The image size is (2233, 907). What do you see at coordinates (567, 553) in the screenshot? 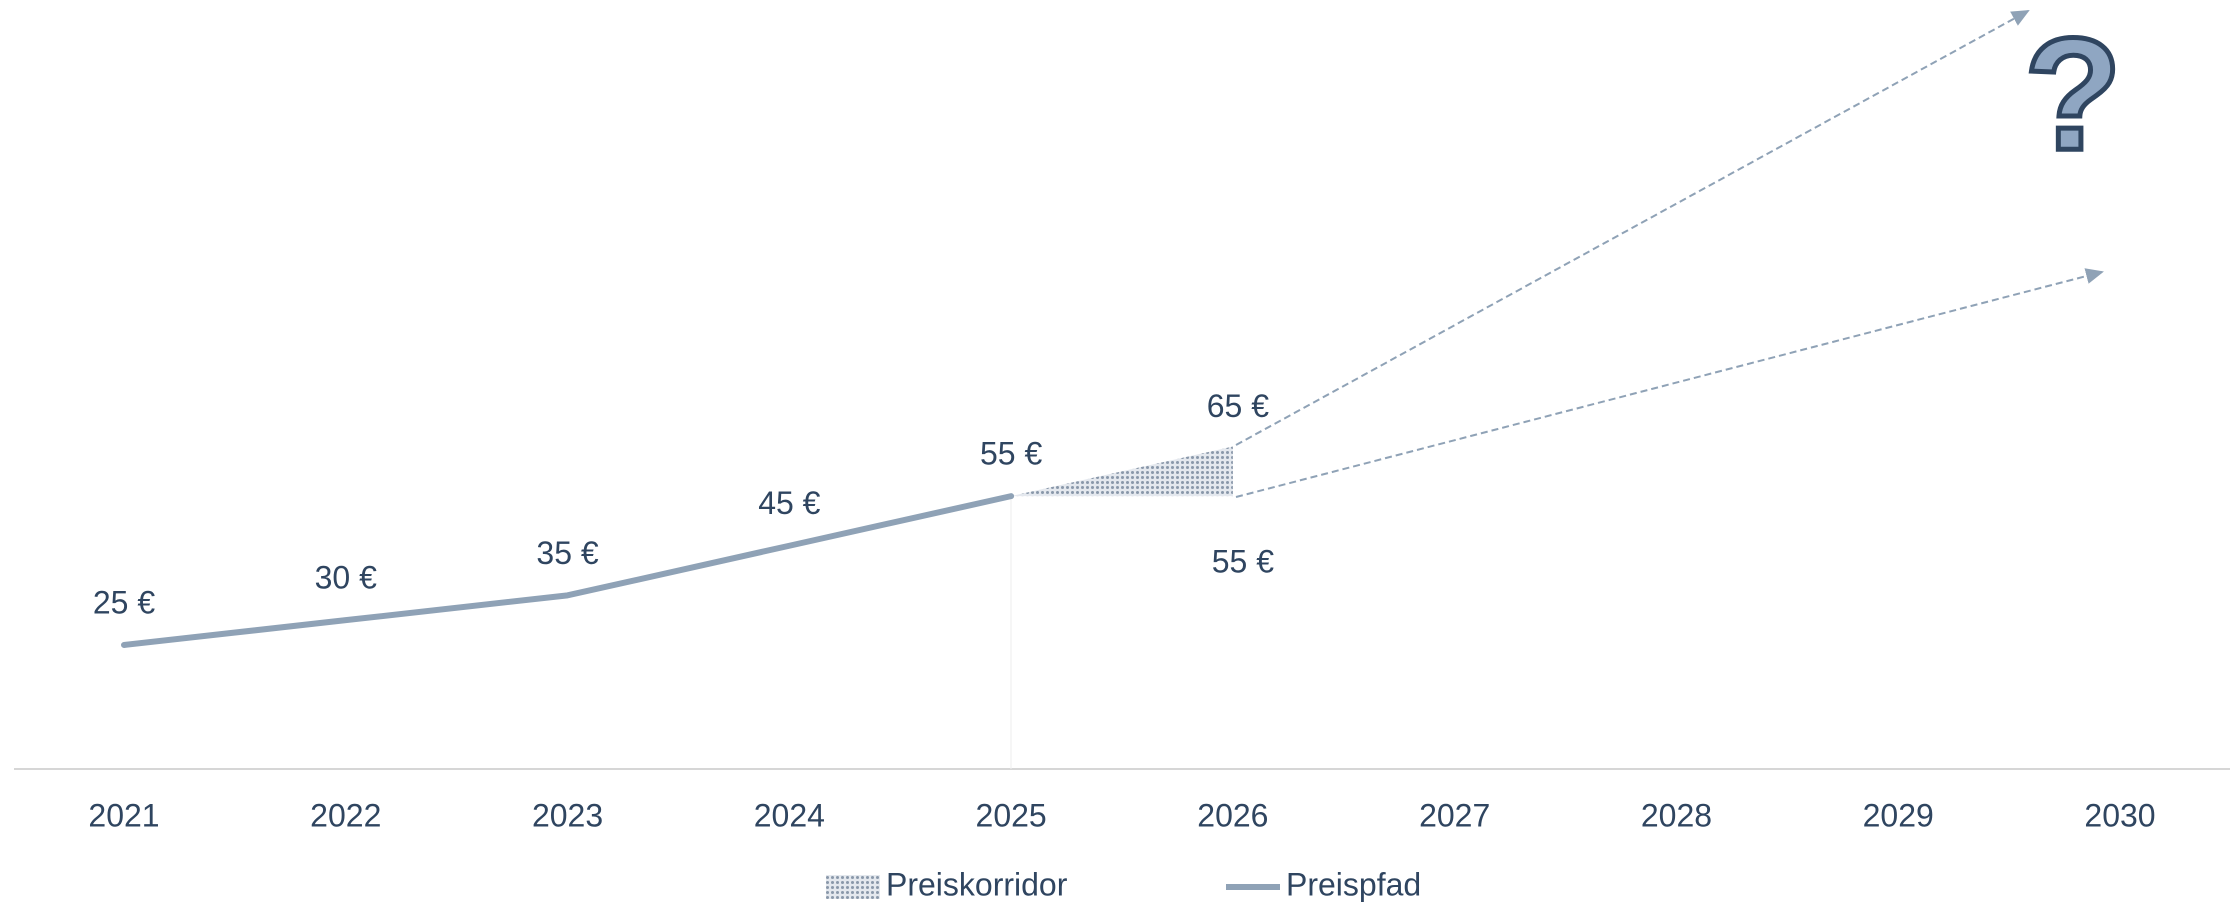
I see `data-label: 35 €` at bounding box center [567, 553].